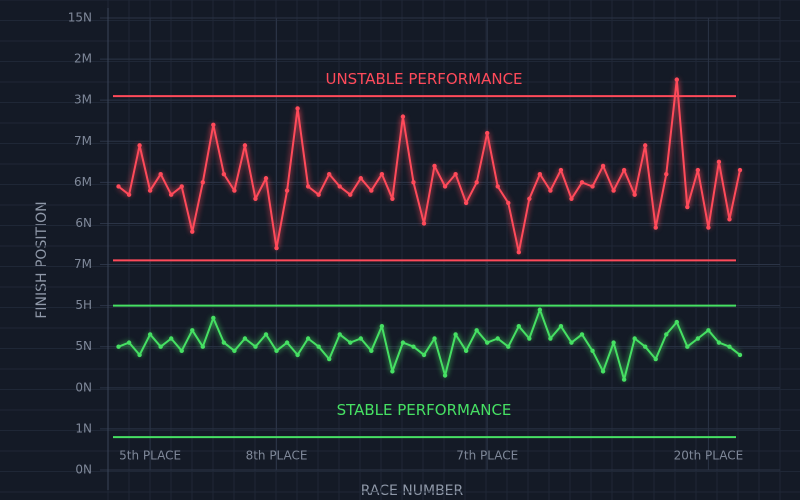 This screenshot has width=800, height=500. What do you see at coordinates (709, 456) in the screenshot?
I see `x-tick-label: 20th PLACE` at bounding box center [709, 456].